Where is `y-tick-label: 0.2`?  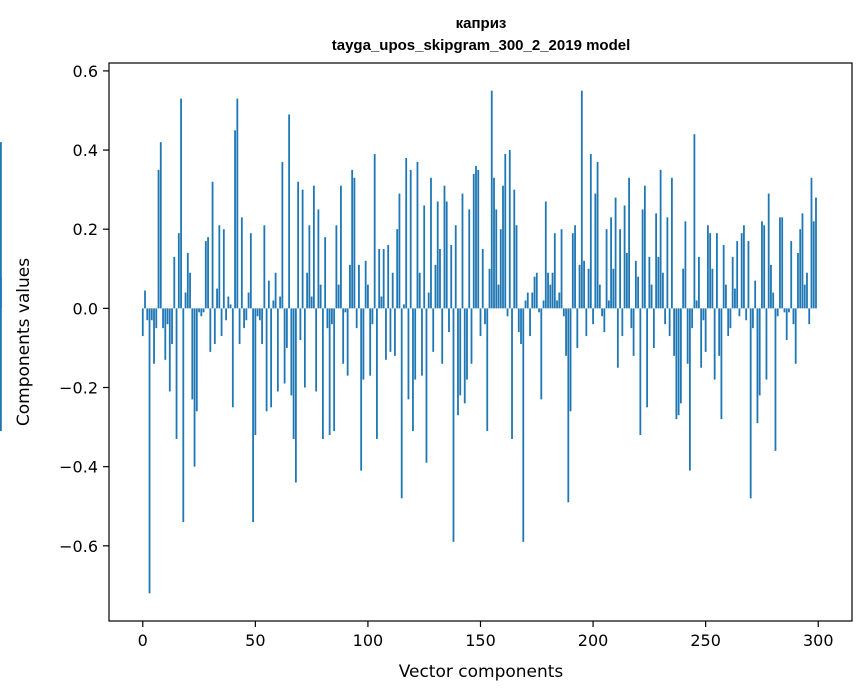
y-tick-label: 0.2 is located at coordinates (85, 229).